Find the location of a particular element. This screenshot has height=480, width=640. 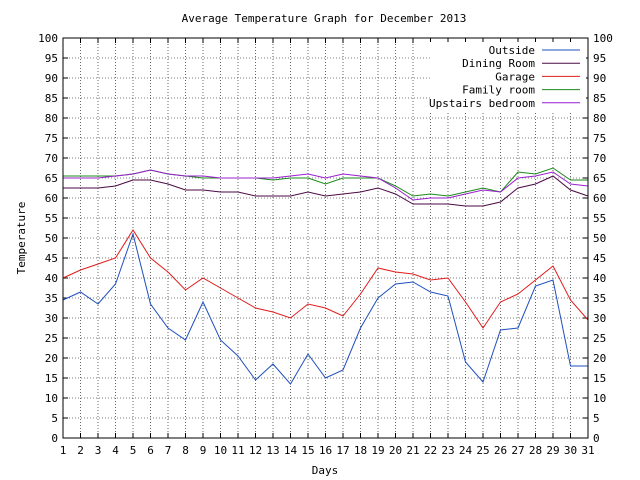

y-tick-label: 65 is located at coordinates (51, 178).